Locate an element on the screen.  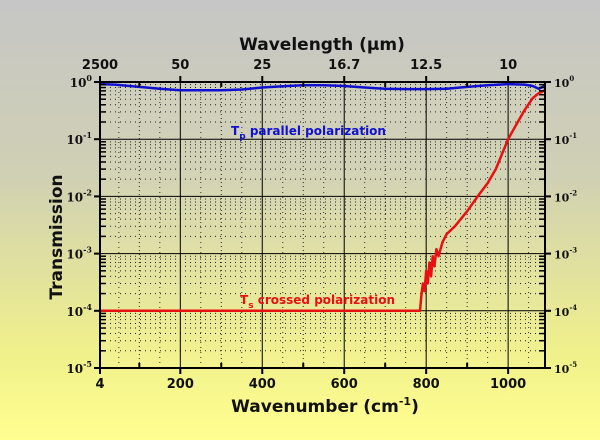
y-tick-label-right: 10⁻⁴ is located at coordinates (565, 311).